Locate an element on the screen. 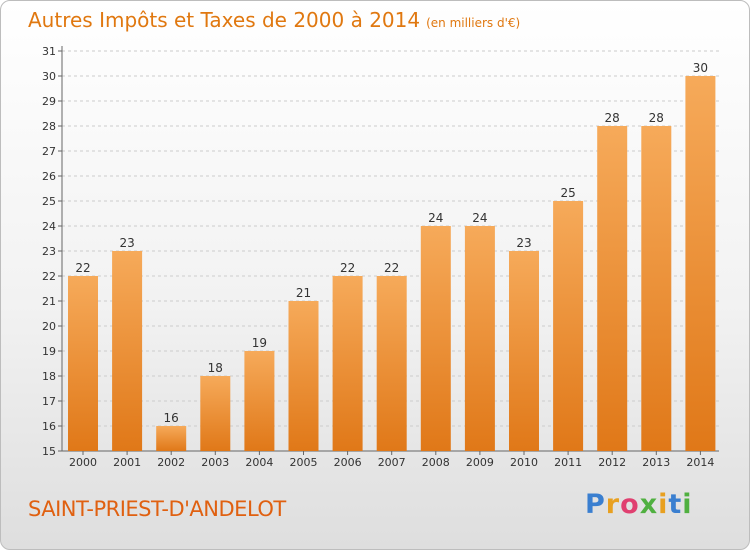  logo-letter: P is located at coordinates (595, 504).